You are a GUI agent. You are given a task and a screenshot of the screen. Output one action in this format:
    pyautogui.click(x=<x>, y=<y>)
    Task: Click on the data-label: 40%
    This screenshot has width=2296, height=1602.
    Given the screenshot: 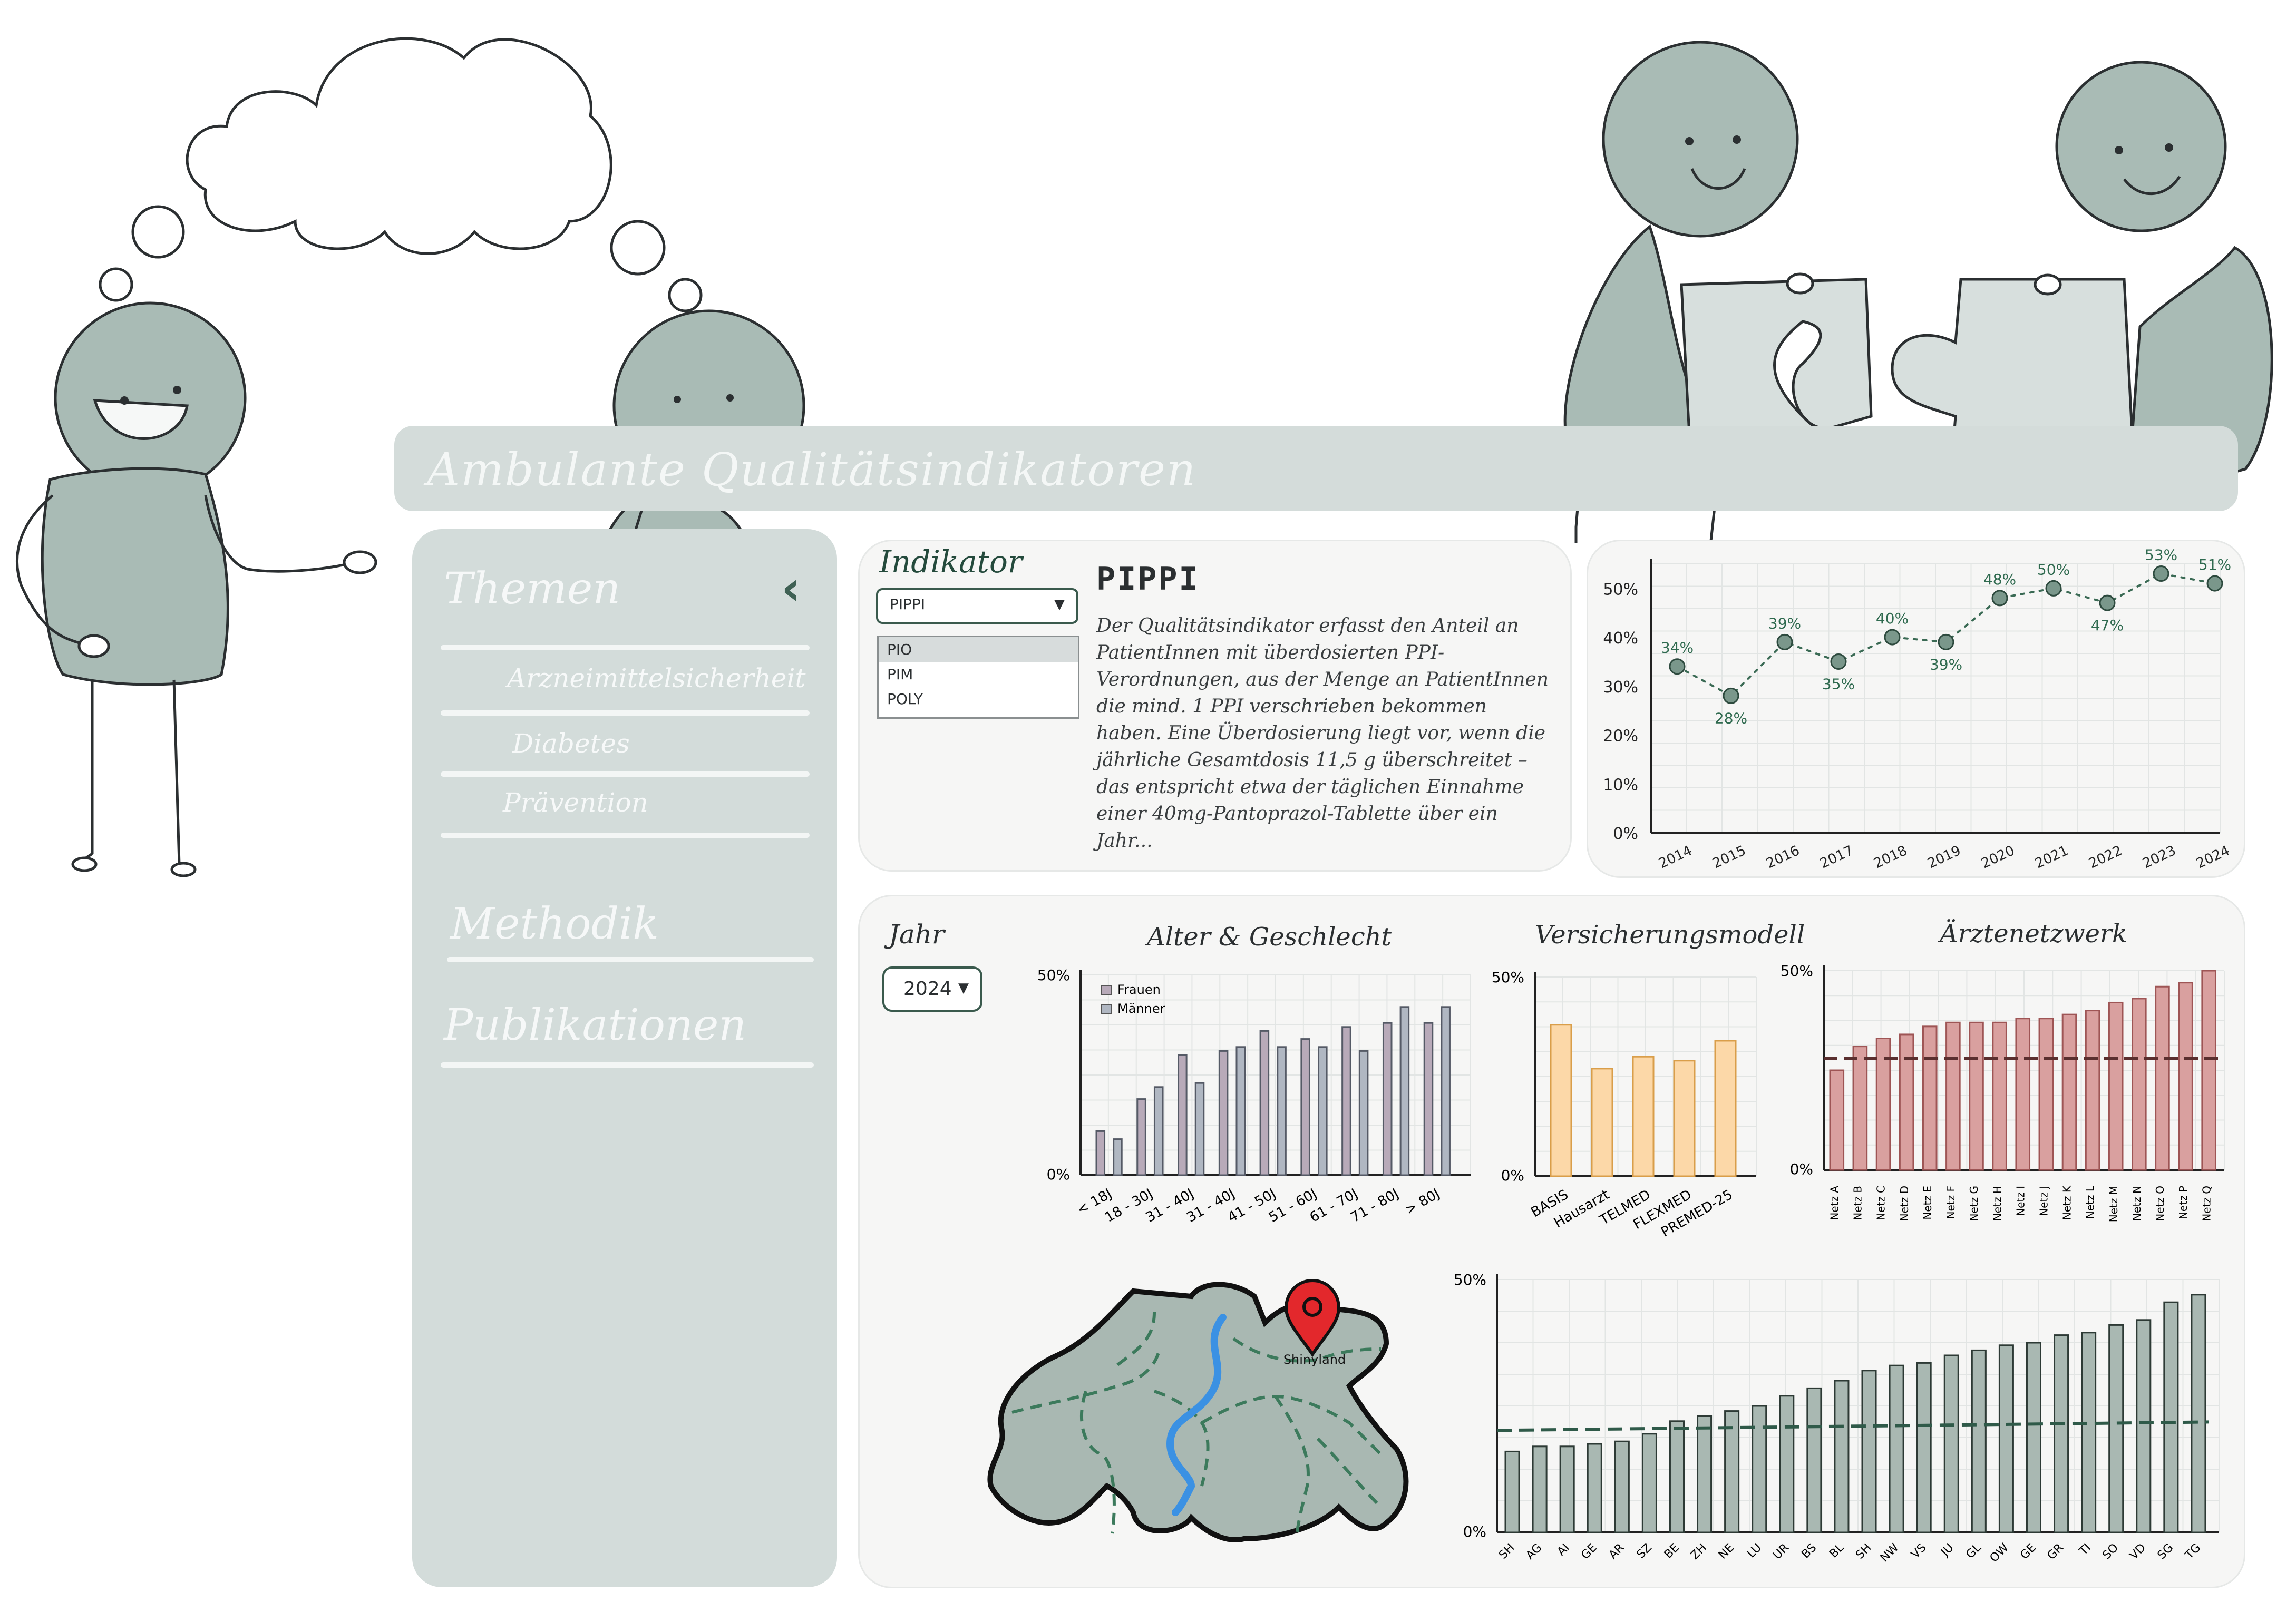 What is the action you would take?
    pyautogui.click(x=1893, y=618)
    